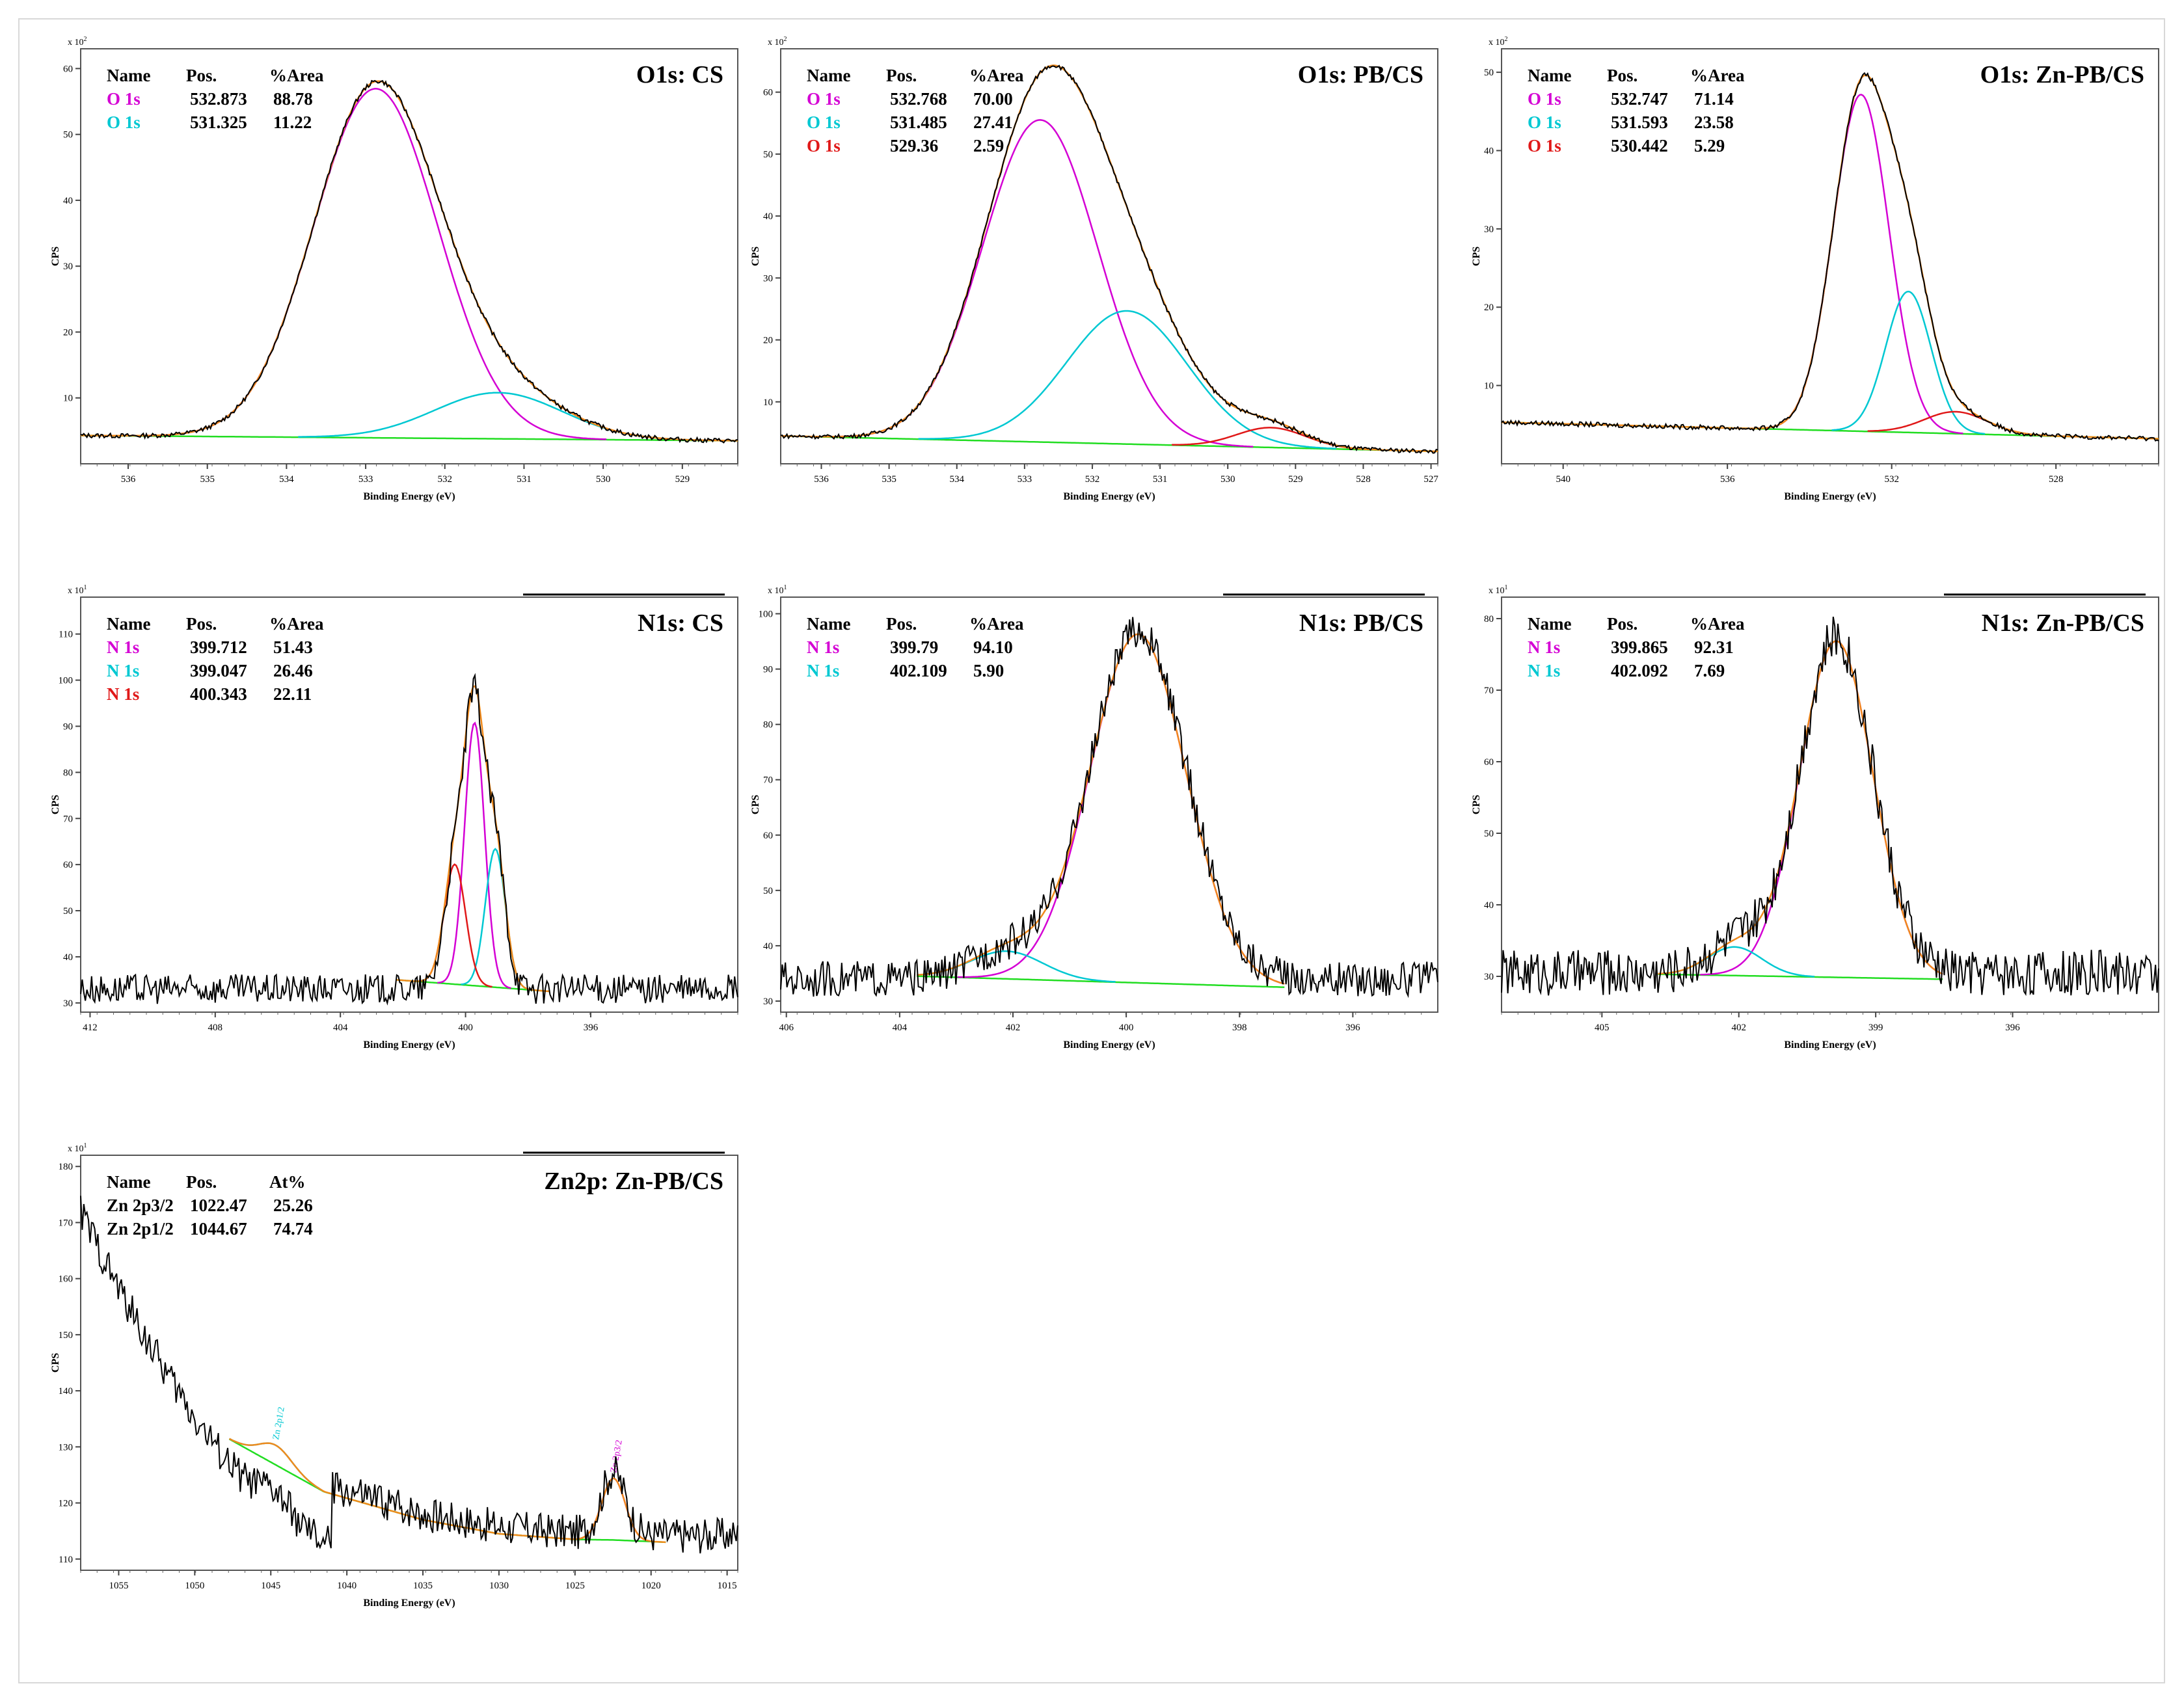 The height and width of the screenshot is (1701, 2184). What do you see at coordinates (287, 1182) in the screenshot?
I see `table-header: At%` at bounding box center [287, 1182].